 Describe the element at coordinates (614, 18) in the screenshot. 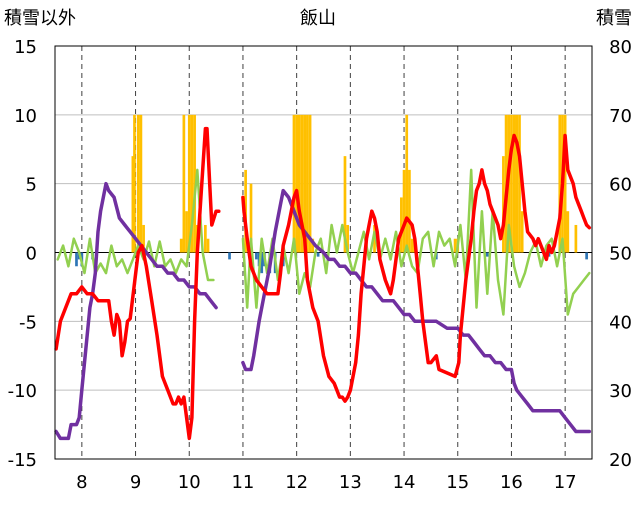

I see `right-axis-label: 積雪` at that location.